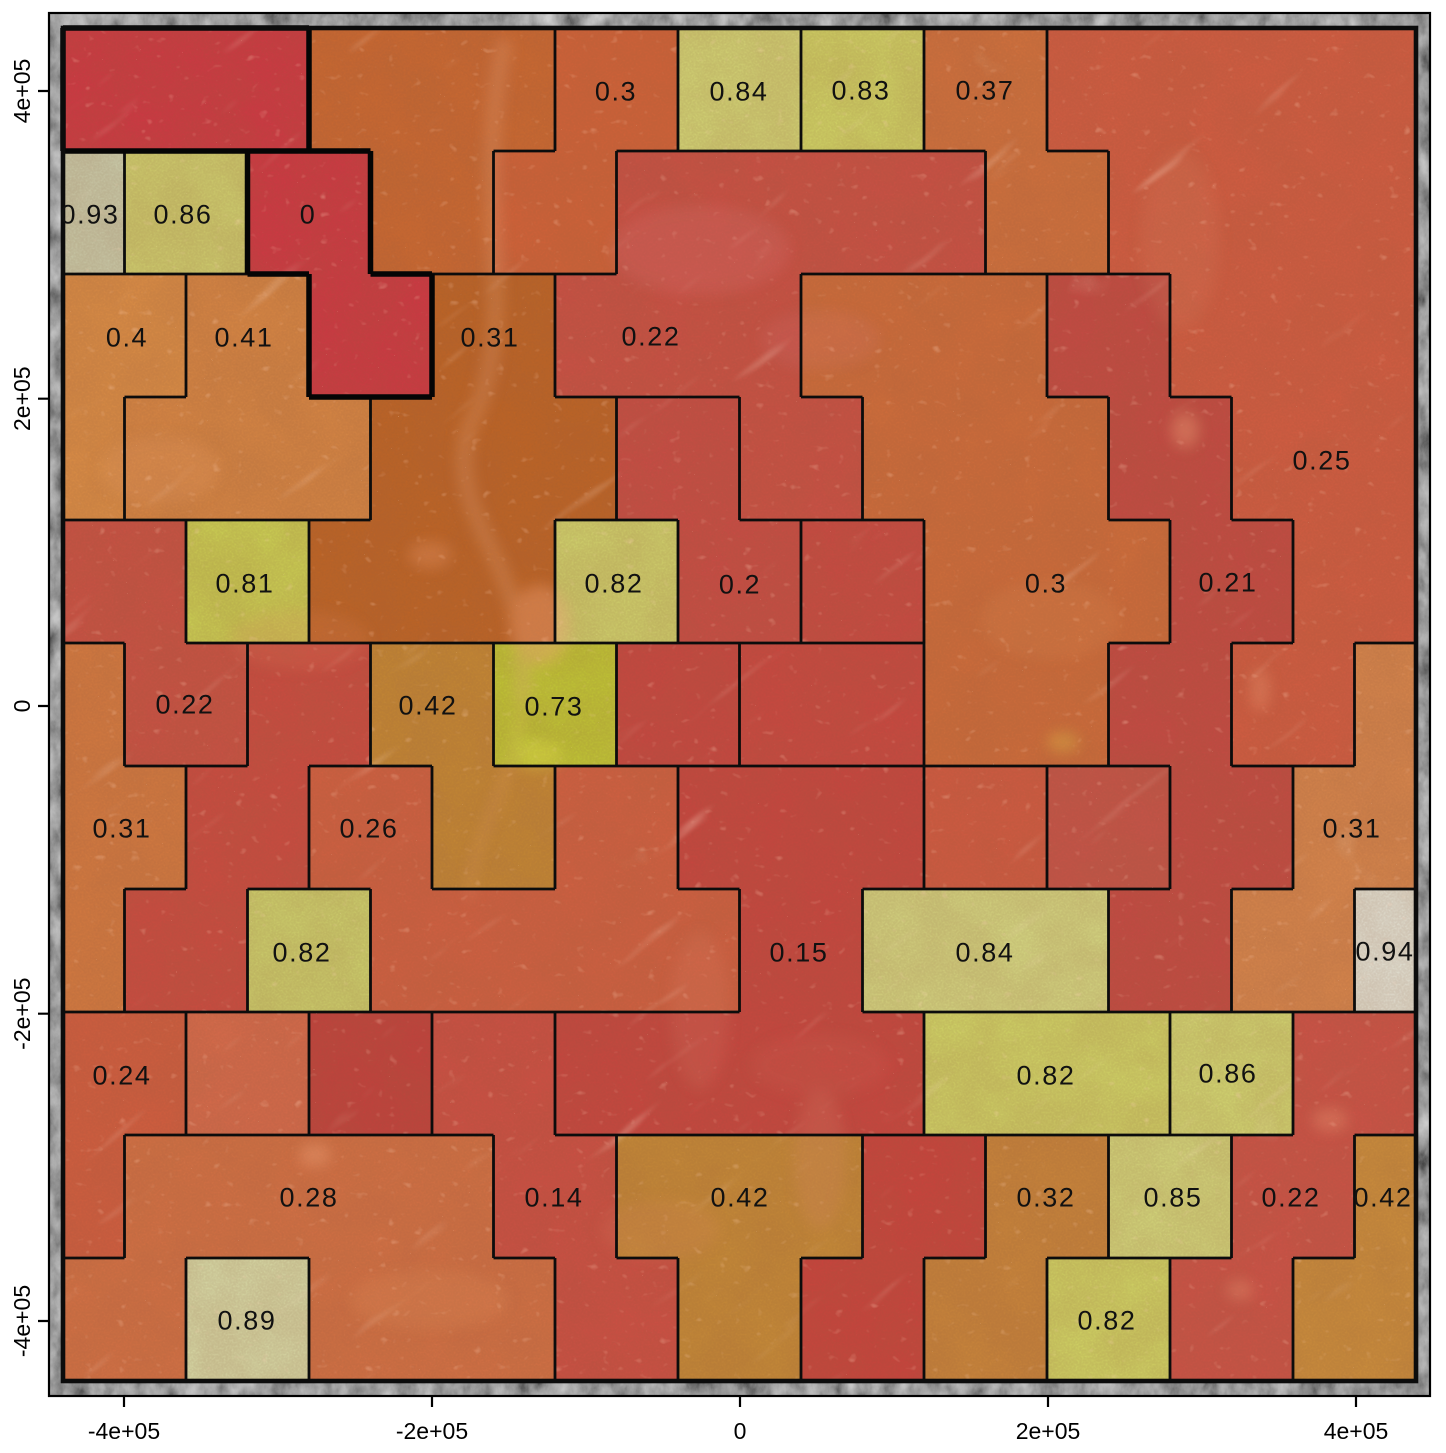 This screenshot has height=1453, width=1446. I want to click on svg-text: 0.85, so click(1173, 1198).